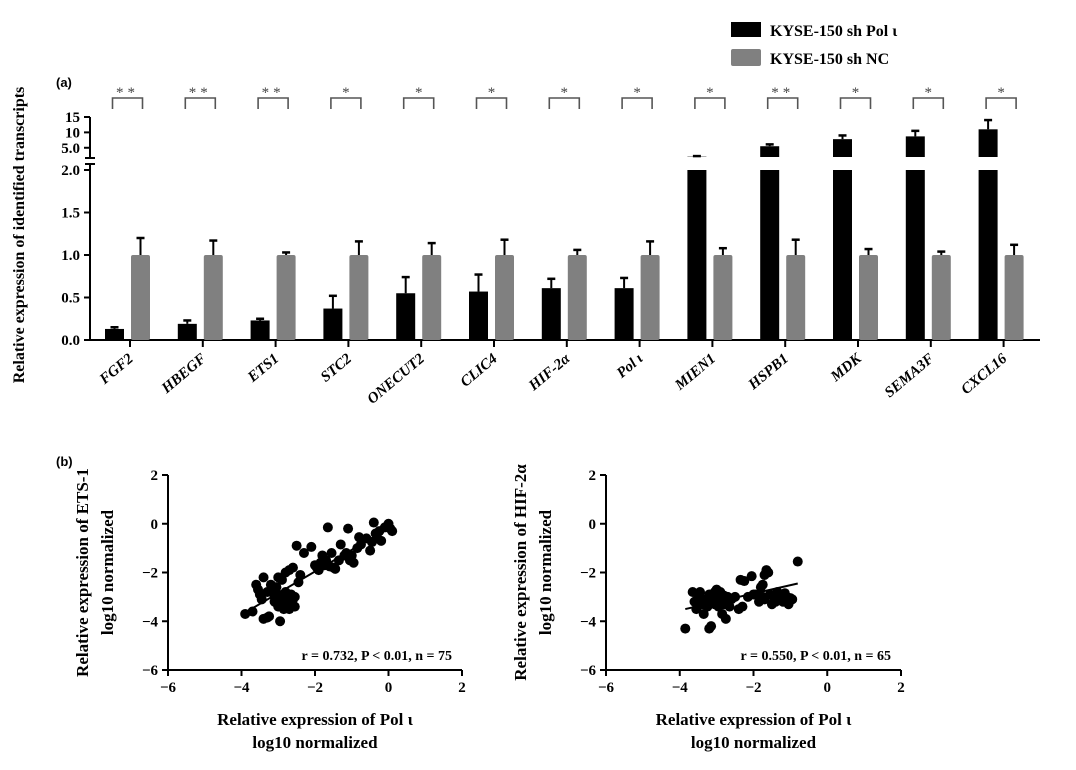 This screenshot has height=770, width=1076. Describe the element at coordinates (588, 622) in the screenshot. I see `y-tick-label: −4` at that location.